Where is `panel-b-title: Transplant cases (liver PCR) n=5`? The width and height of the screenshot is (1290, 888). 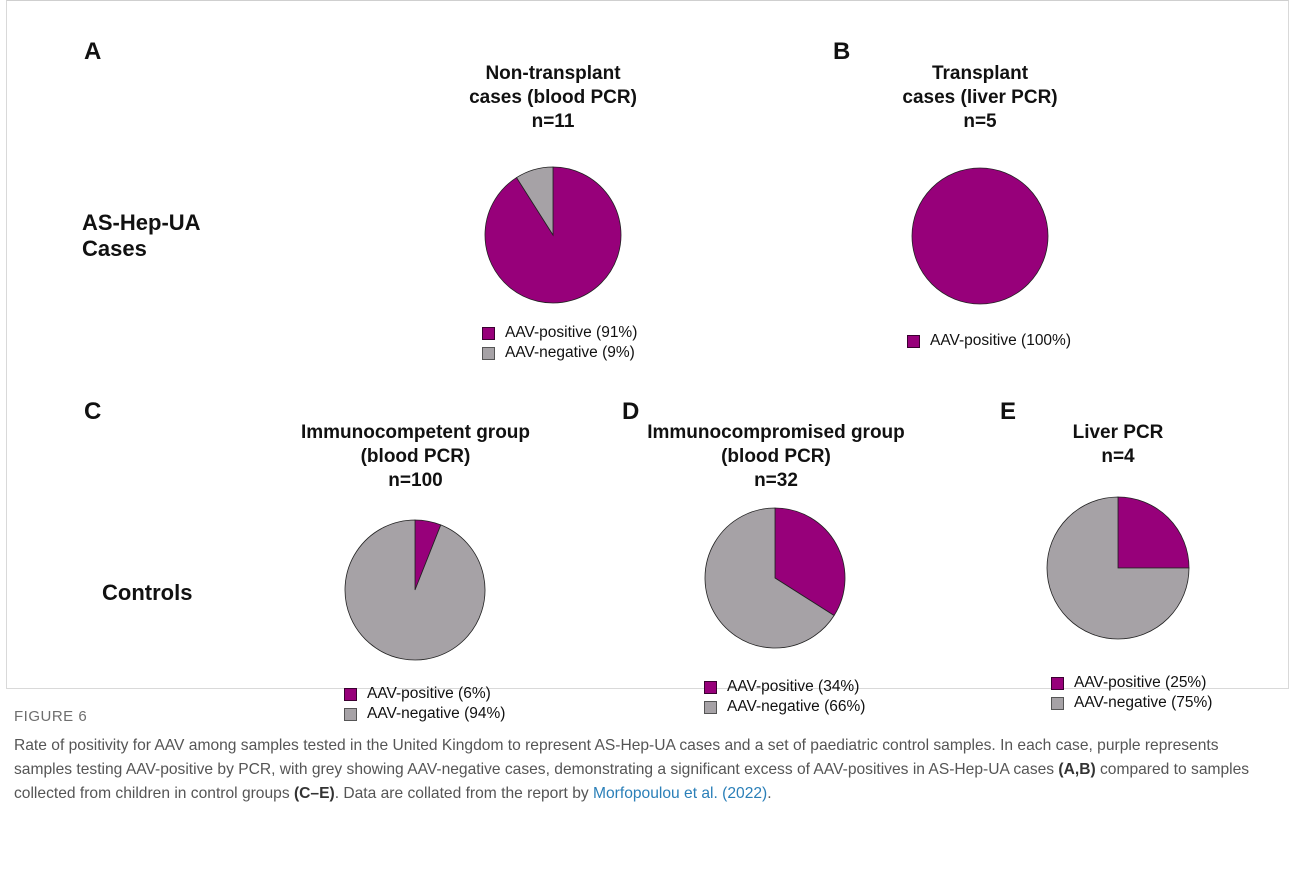 panel-b-title: Transplant cases (liver PCR) n=5 is located at coordinates (980, 97).